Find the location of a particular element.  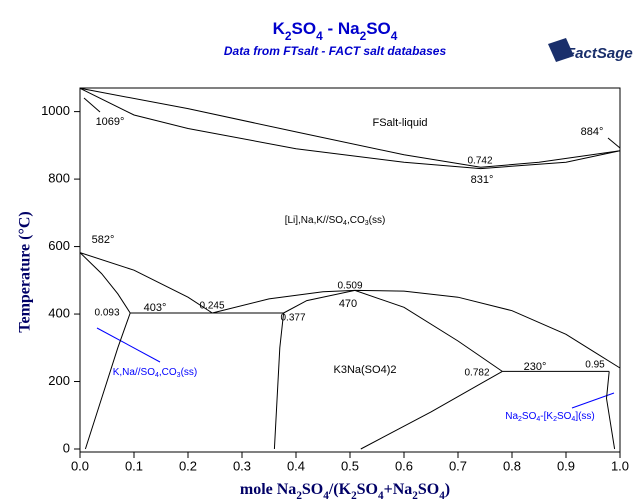

logo-text: FactSage is located at coordinates (599, 53).